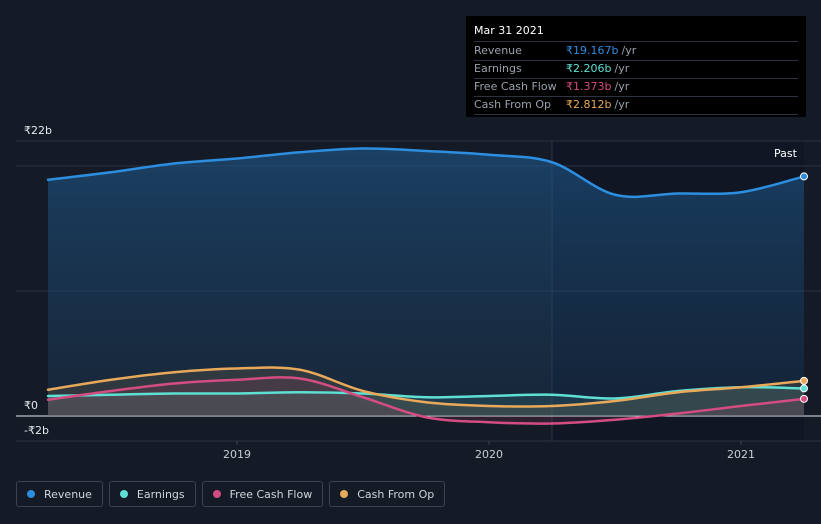 The image size is (821, 524). What do you see at coordinates (804, 287) in the screenshot?
I see `end-markers` at bounding box center [804, 287].